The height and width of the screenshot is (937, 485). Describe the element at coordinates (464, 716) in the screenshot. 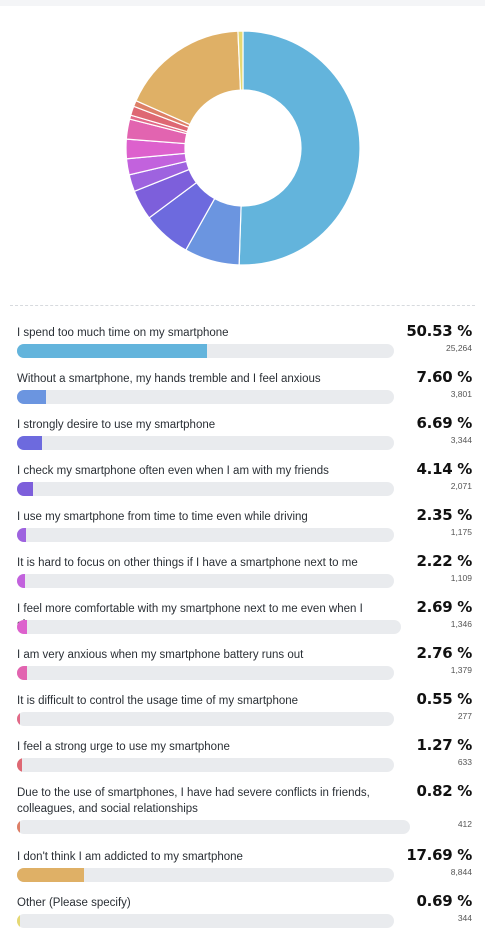

I see `option-count: 277` at that location.